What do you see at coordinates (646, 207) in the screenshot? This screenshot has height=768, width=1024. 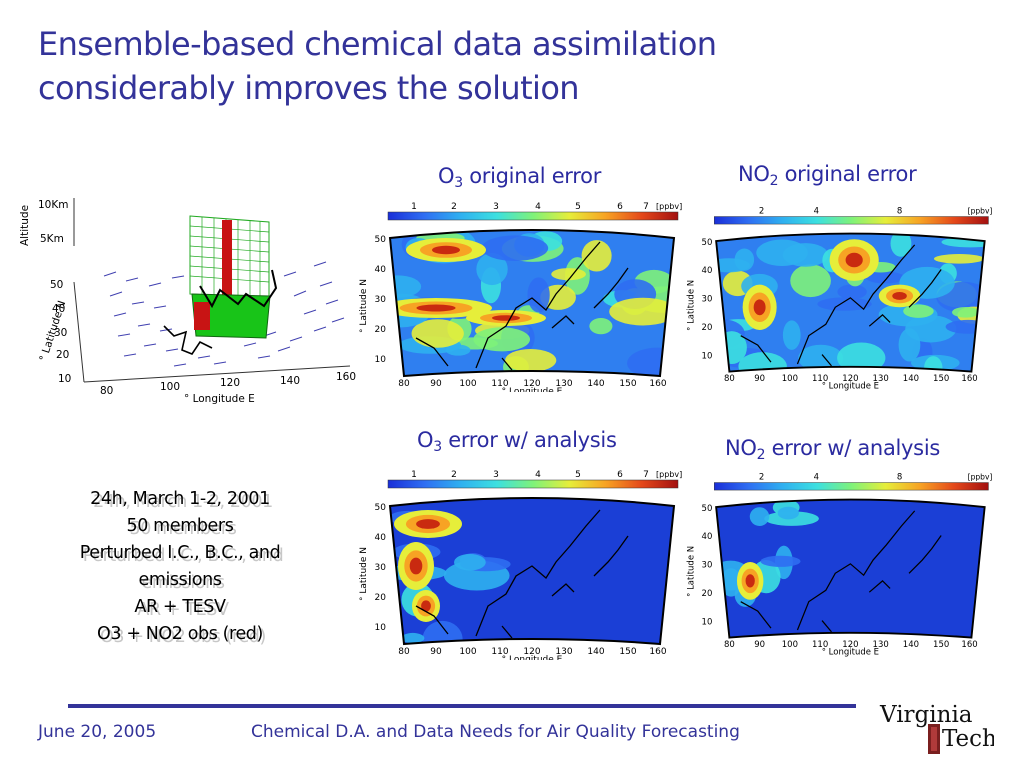 I see `colorbar-tick: 7` at bounding box center [646, 207].